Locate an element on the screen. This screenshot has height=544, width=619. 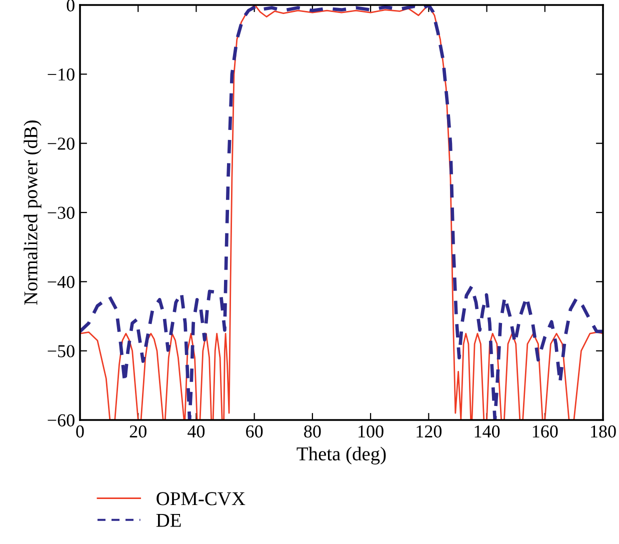
x-tick-label: 160 is located at coordinates (545, 431).